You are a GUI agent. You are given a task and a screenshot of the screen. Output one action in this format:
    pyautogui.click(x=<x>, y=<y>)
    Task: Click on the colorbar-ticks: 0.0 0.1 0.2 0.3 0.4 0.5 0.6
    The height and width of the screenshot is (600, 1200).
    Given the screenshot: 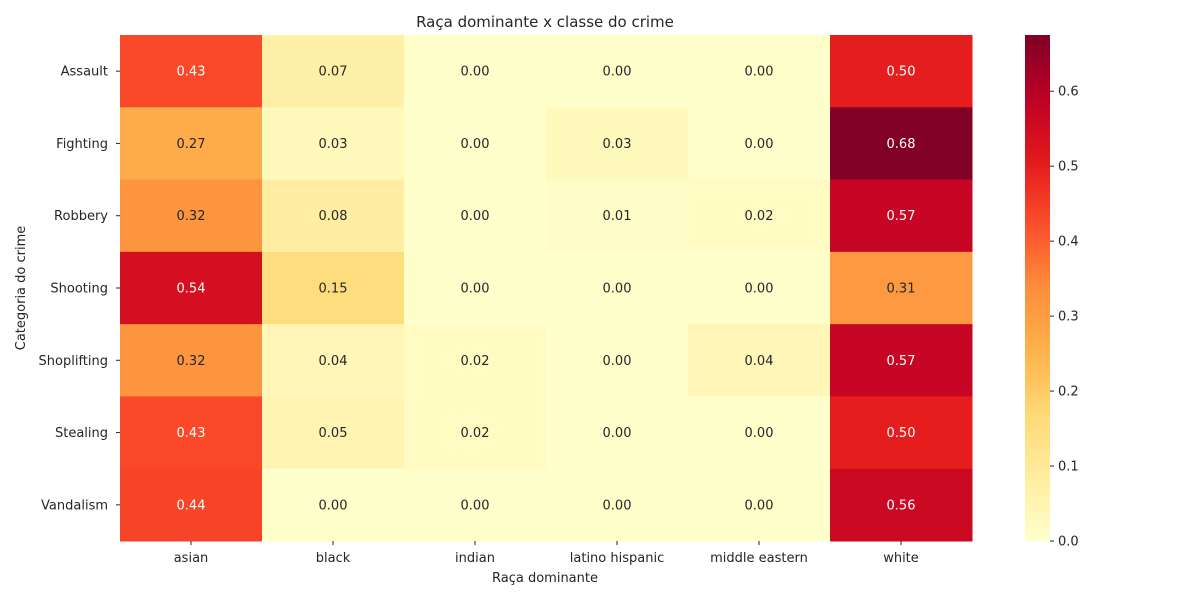 What is the action you would take?
    pyautogui.click(x=1064, y=317)
    